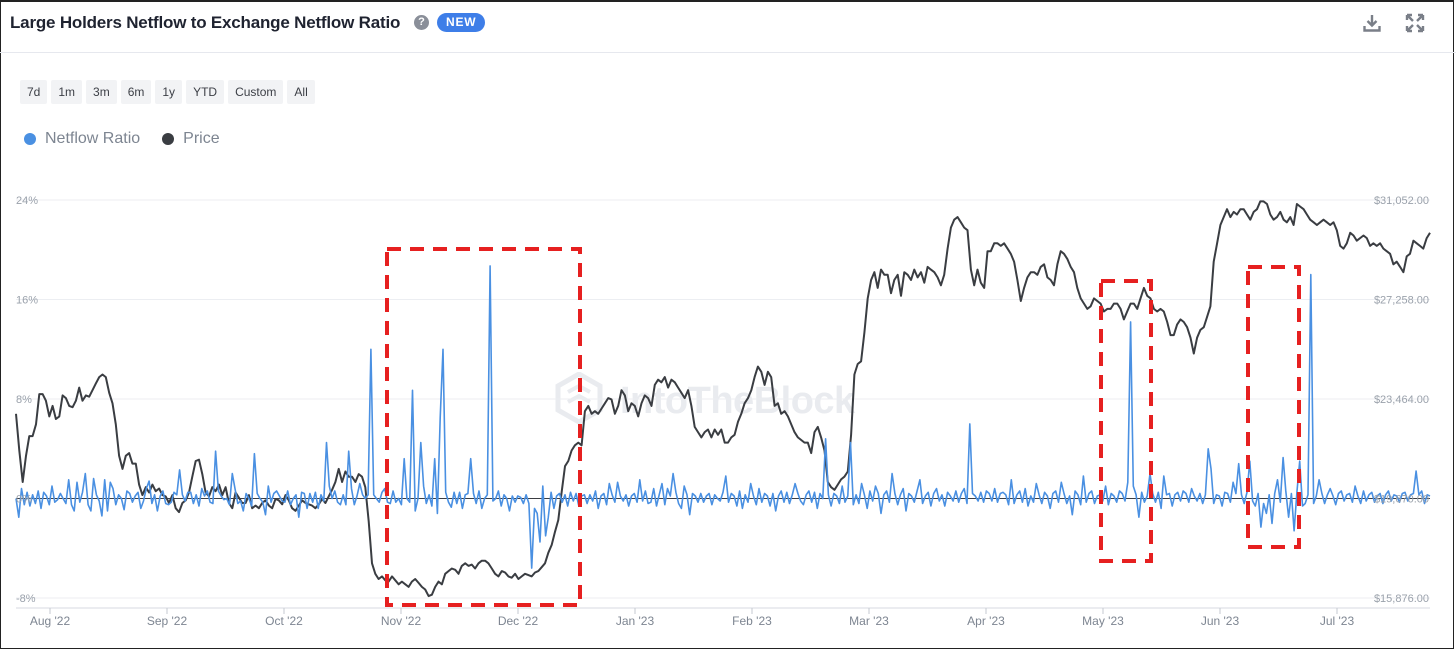 The height and width of the screenshot is (651, 1456). Describe the element at coordinates (1415, 23) in the screenshot. I see `fullscreen-icon` at that location.